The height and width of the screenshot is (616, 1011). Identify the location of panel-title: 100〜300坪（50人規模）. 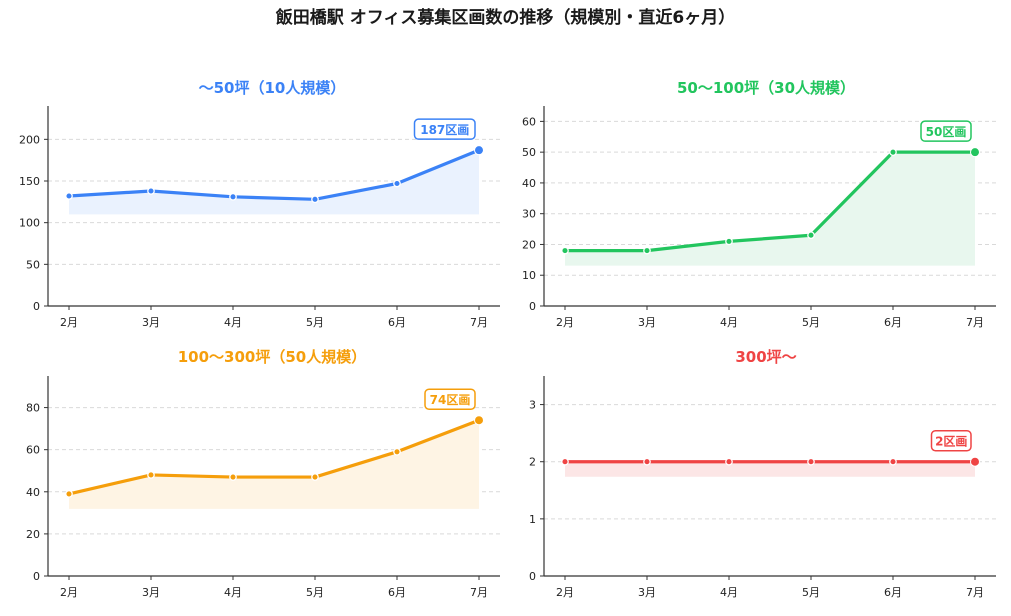
(272, 357).